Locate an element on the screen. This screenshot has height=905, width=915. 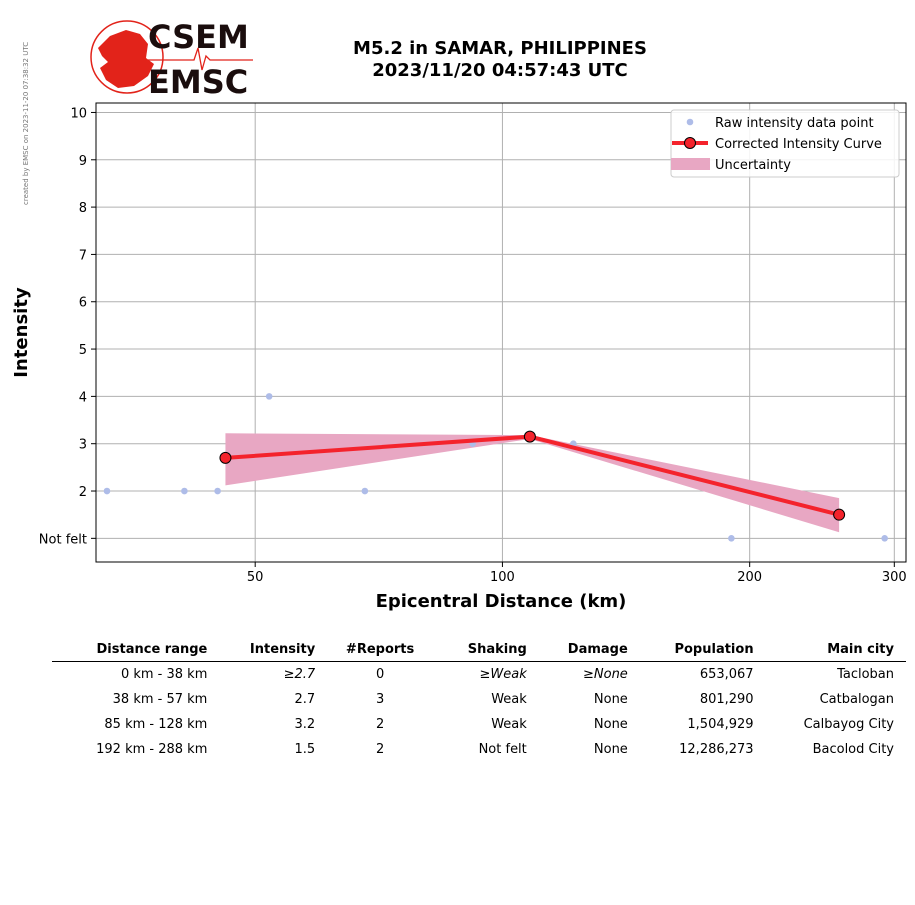
table-cell: ≥None is located at coordinates (605, 674).